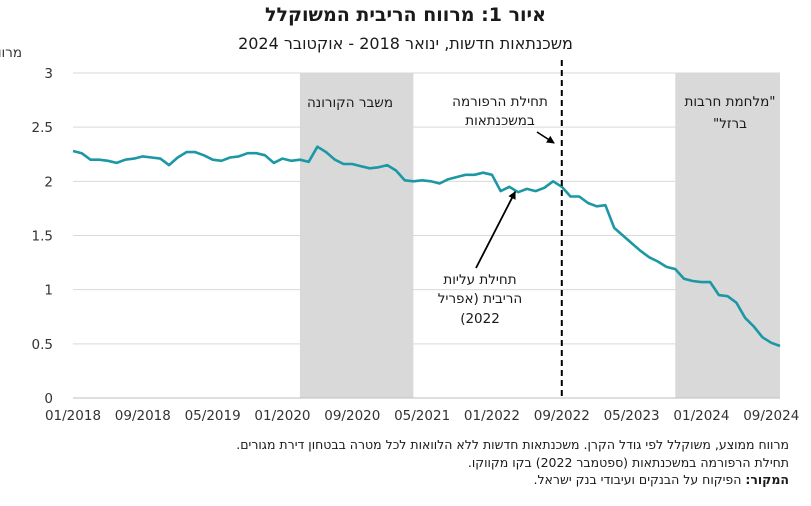  What do you see at coordinates (500, 102) in the screenshot?
I see `reform-label: תחילת הרפורמה` at bounding box center [500, 102].